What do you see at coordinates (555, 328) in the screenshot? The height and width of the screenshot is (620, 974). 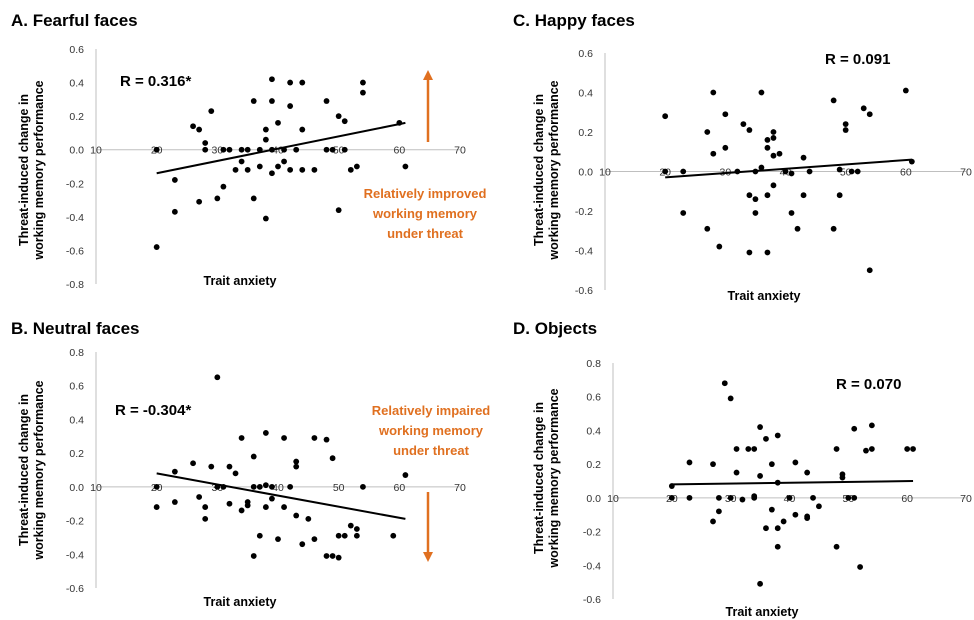 I see `panel-title: D. Objects` at bounding box center [555, 328].